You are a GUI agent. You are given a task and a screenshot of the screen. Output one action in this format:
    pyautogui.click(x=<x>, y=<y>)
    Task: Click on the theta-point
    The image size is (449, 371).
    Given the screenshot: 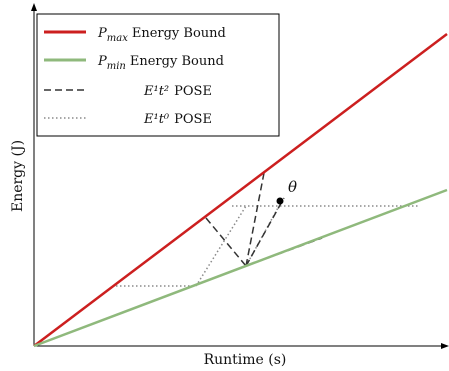 What is the action you would take?
    pyautogui.click(x=280, y=201)
    